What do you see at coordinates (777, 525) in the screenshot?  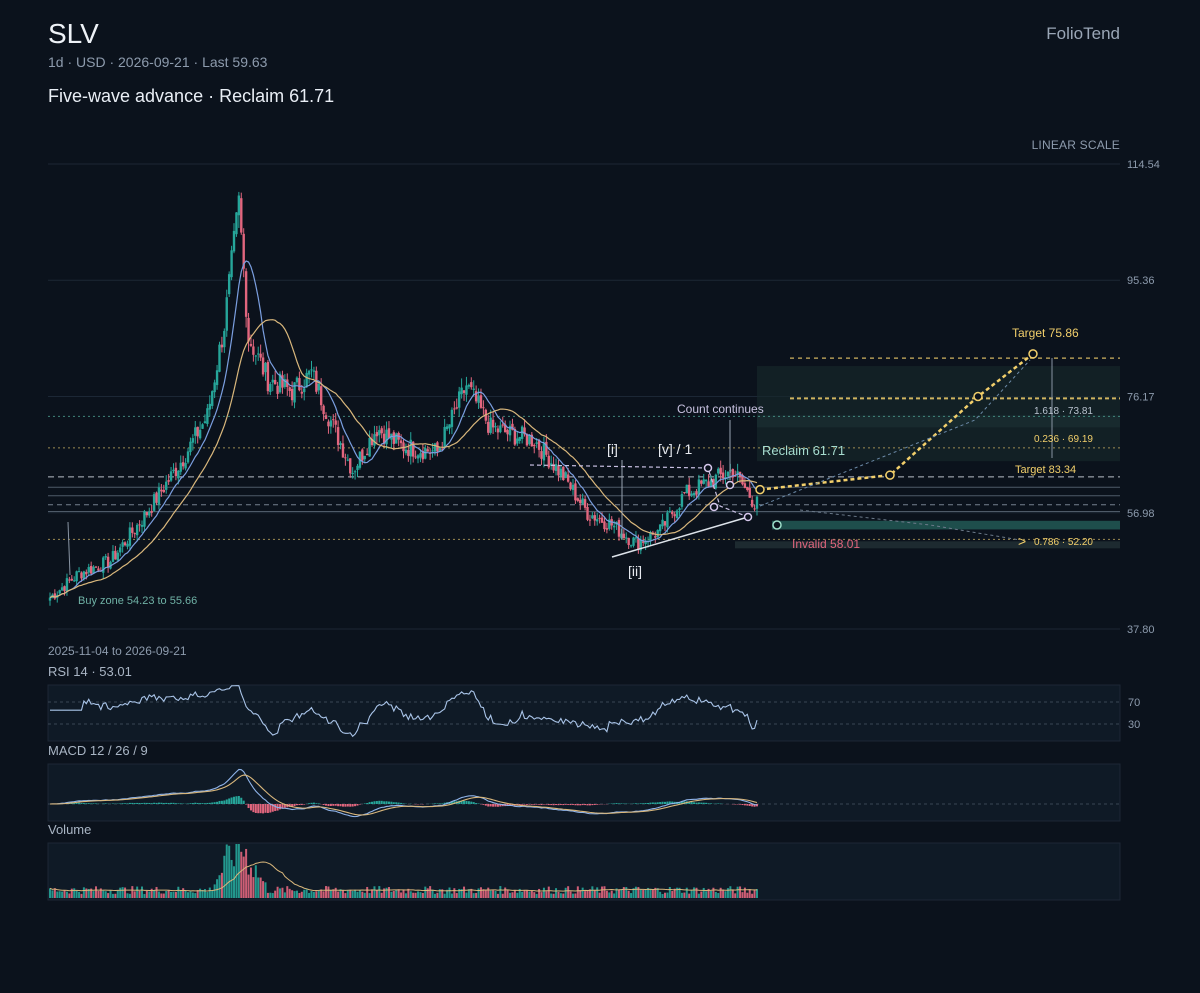 I see `buy-node` at bounding box center [777, 525].